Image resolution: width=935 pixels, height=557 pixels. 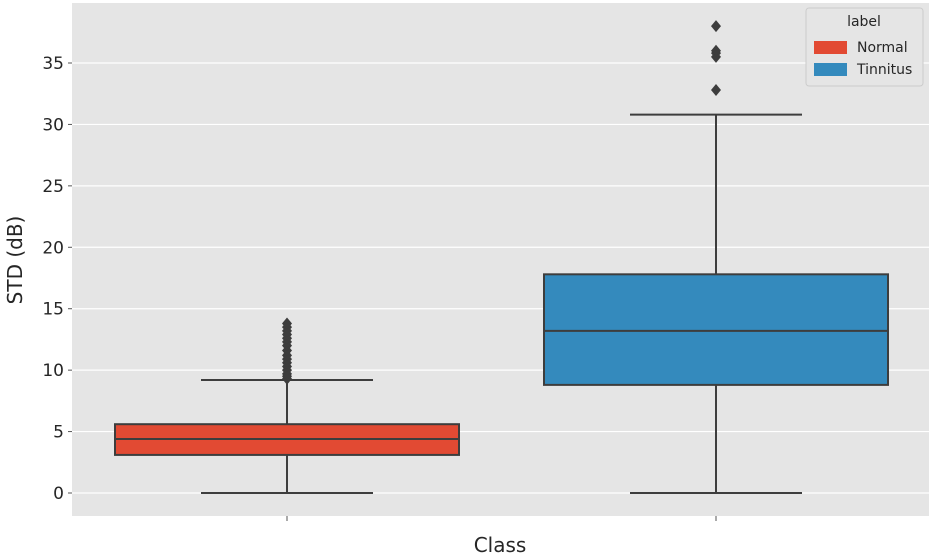 What do you see at coordinates (15, 260) in the screenshot?
I see `y-axis-label: STD (dB)` at bounding box center [15, 260].